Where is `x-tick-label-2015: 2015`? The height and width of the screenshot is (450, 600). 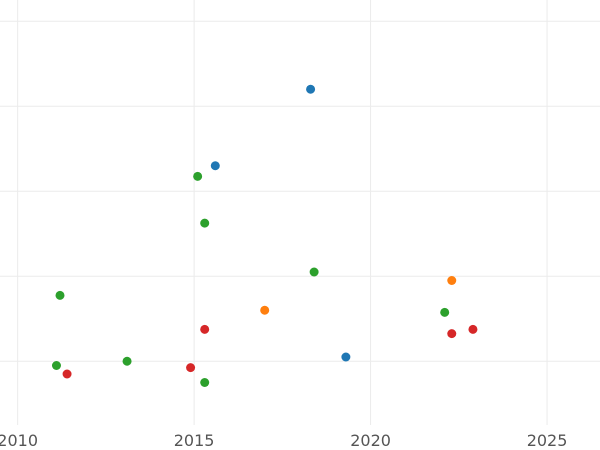 x-tick-label-2015: 2015 is located at coordinates (194, 440).